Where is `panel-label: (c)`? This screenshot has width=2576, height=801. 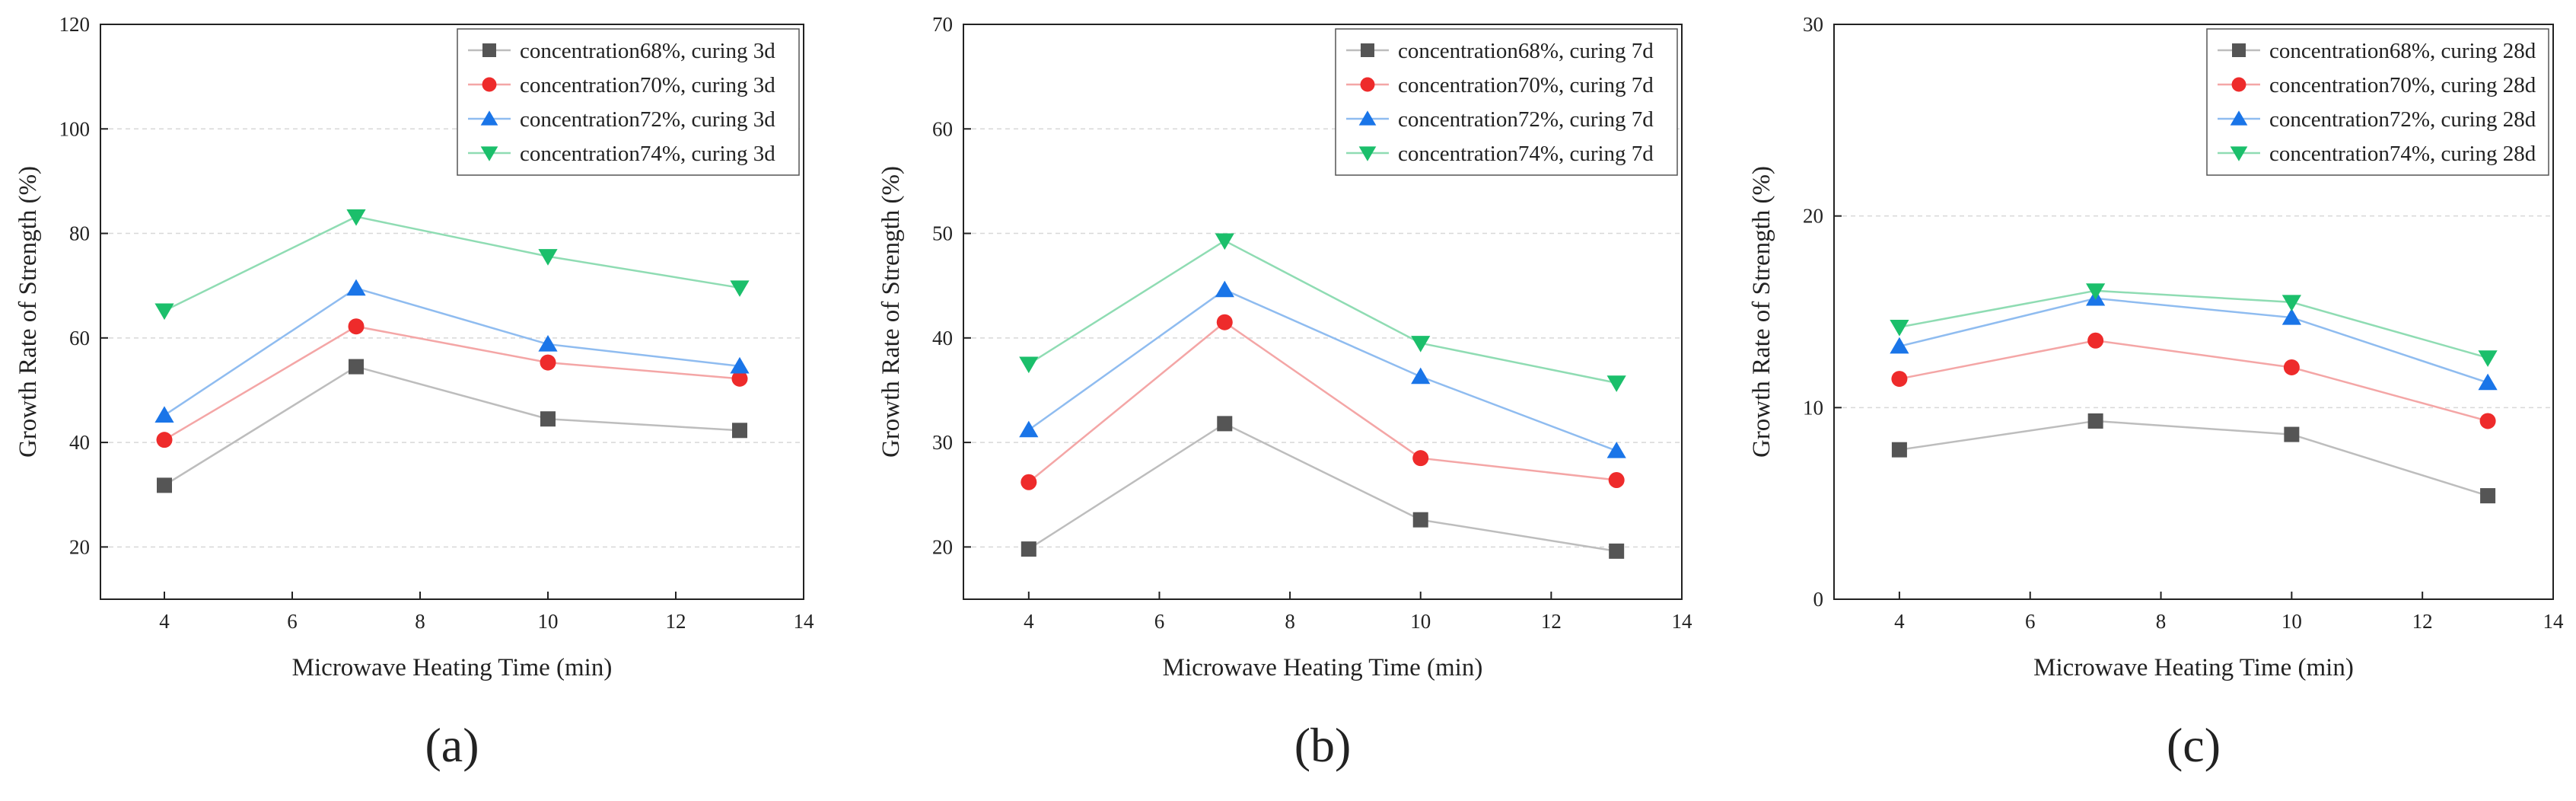 panel-label: (c) is located at coordinates (2194, 745).